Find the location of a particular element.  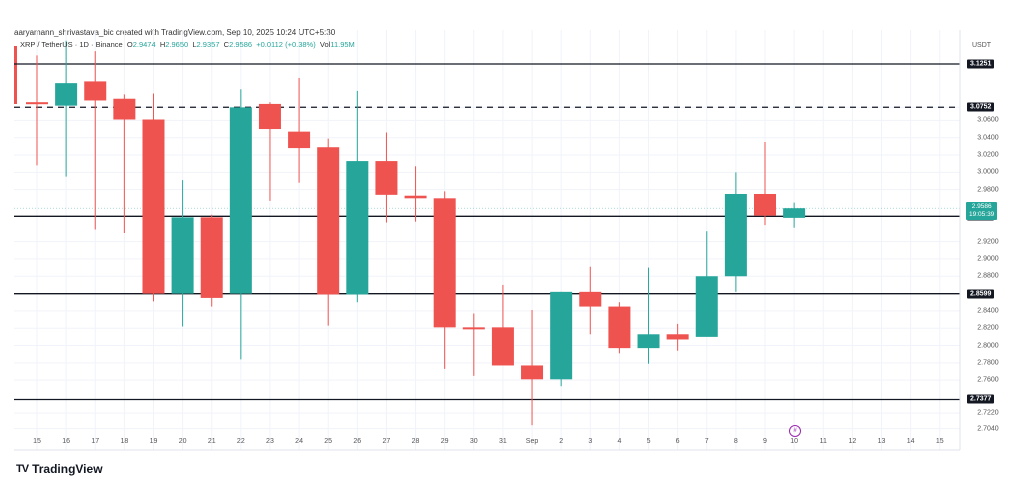

level-price-tag: 2.8599 is located at coordinates (981, 294).